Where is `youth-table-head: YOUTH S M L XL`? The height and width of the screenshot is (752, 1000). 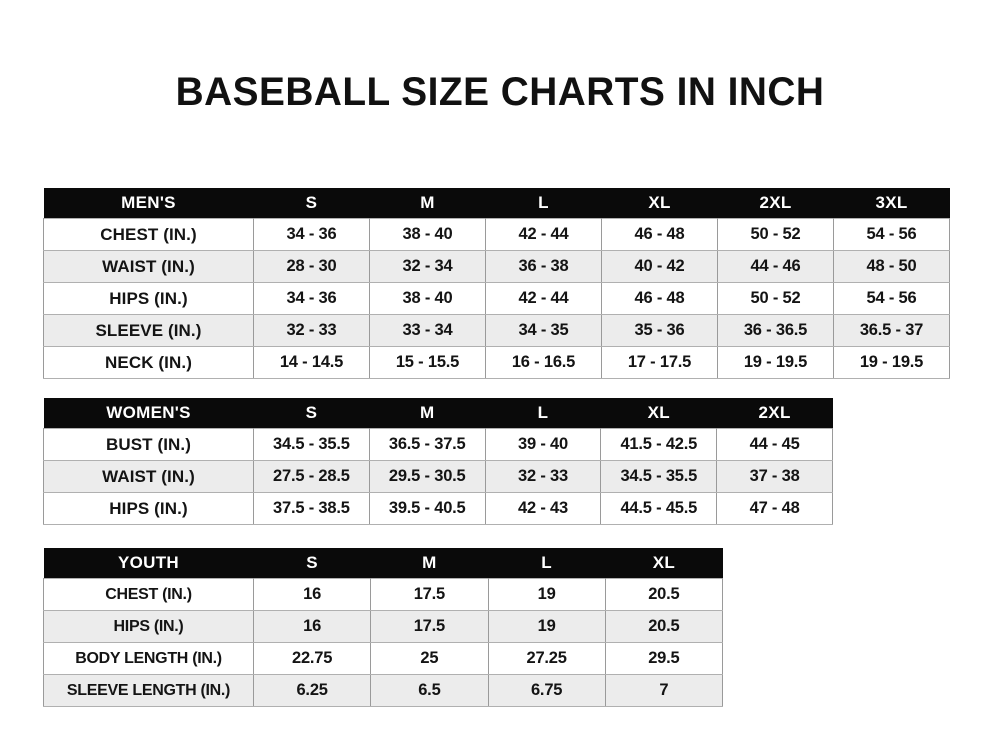
youth-table-head: YOUTH S M L XL is located at coordinates (383, 563).